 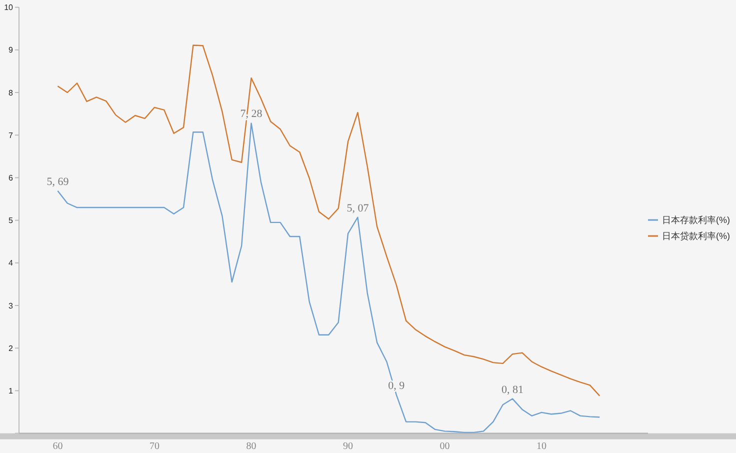 I want to click on y-tick-label: 10, so click(x=9, y=7).